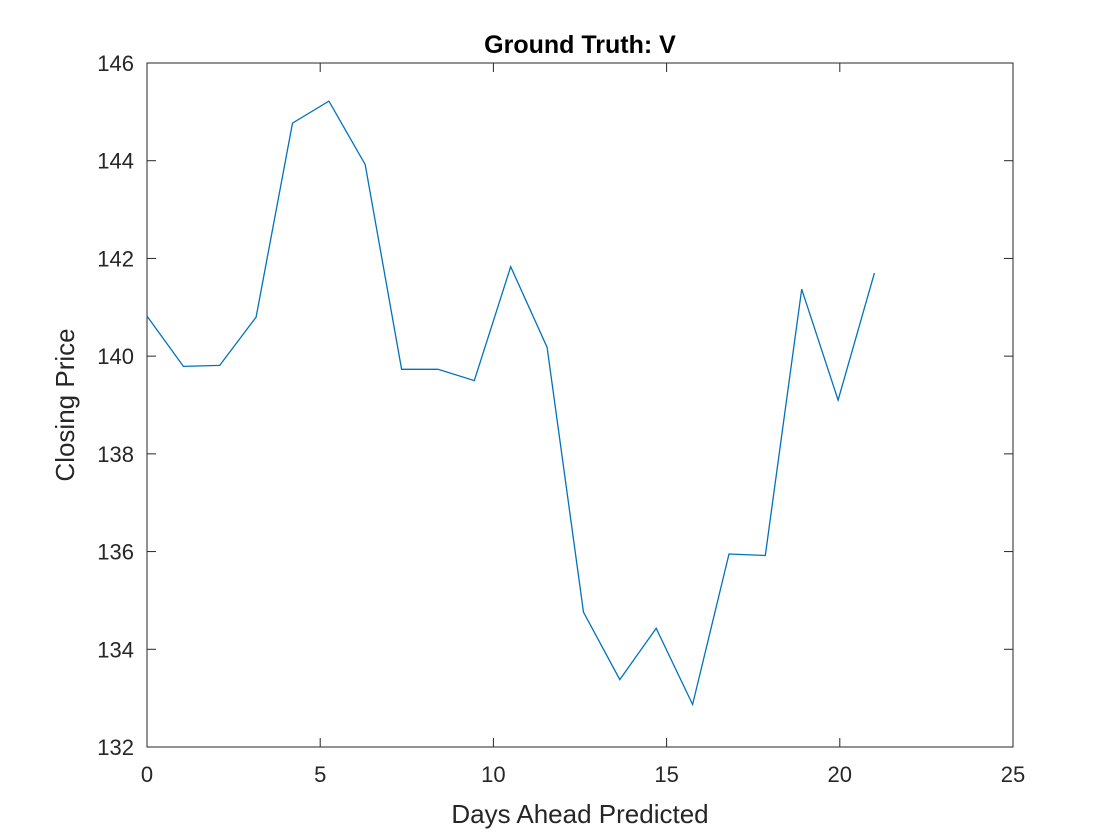 The image size is (1120, 840). I want to click on y-tick-label: 146, so click(115, 63).